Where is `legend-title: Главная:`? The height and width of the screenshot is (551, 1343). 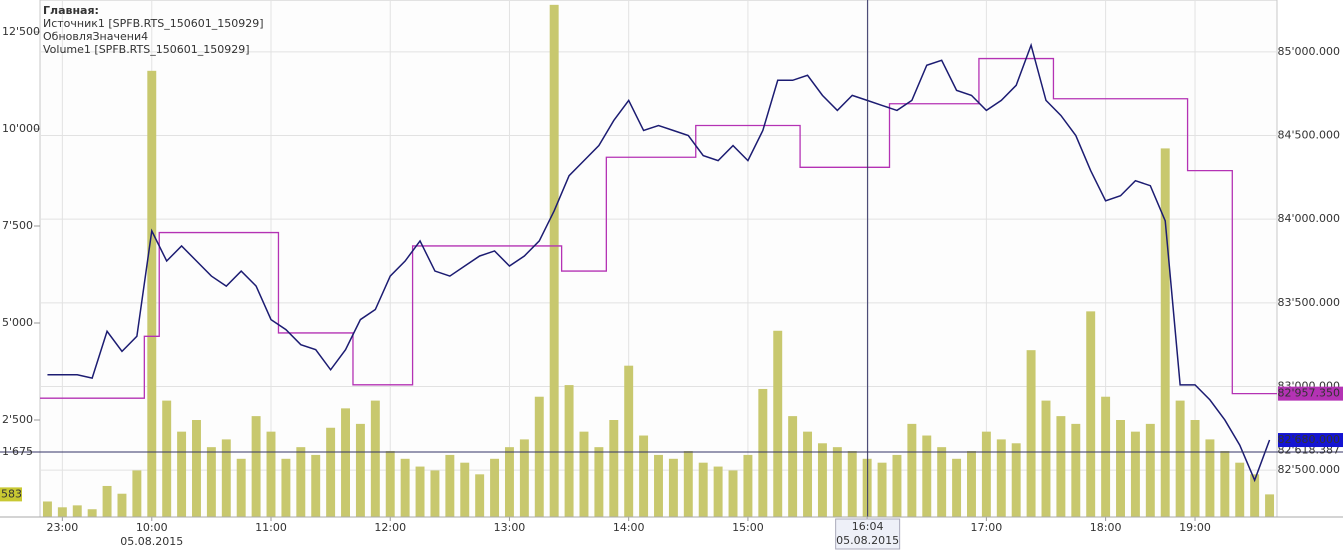 legend-title: Главная: is located at coordinates (71, 10).